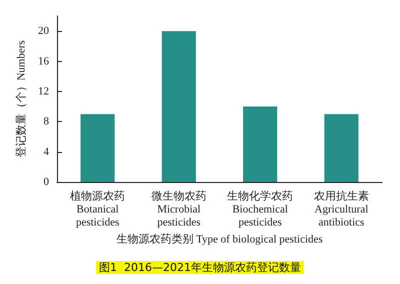  What do you see at coordinates (260, 209) in the screenshot?
I see `x-tick-label: 生物化学农药 Biochemical pesticides` at bounding box center [260, 209].